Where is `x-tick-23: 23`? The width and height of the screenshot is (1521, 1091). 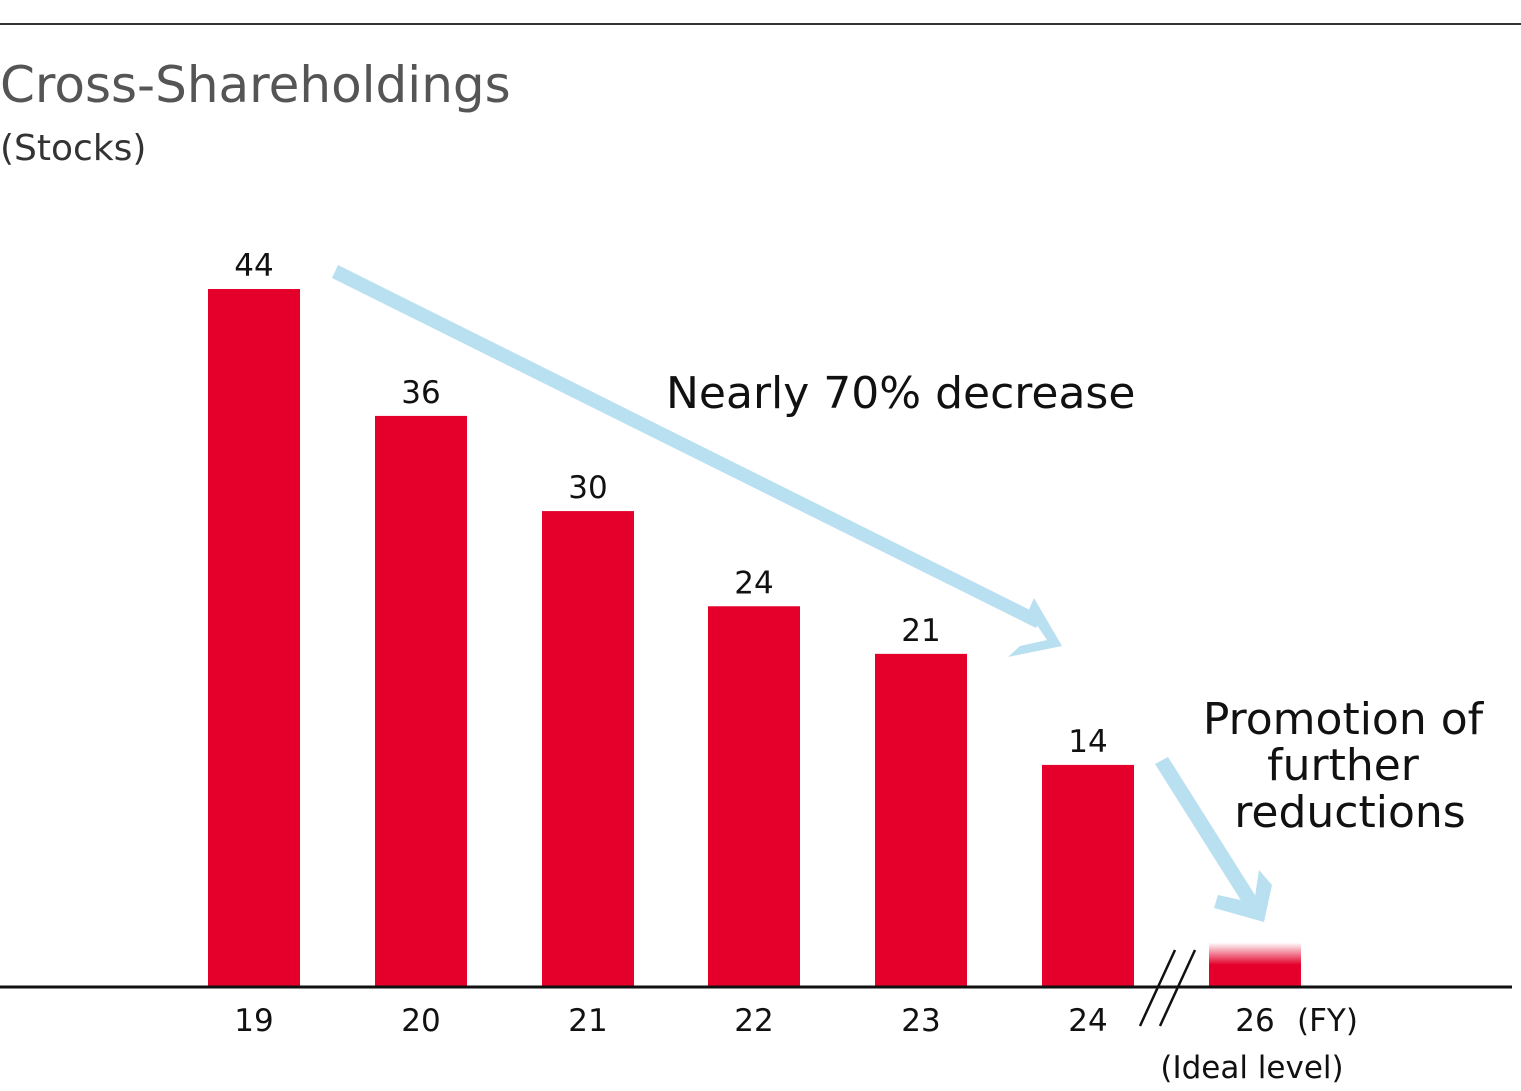
x-tick-23: 23 is located at coordinates (920, 1021).